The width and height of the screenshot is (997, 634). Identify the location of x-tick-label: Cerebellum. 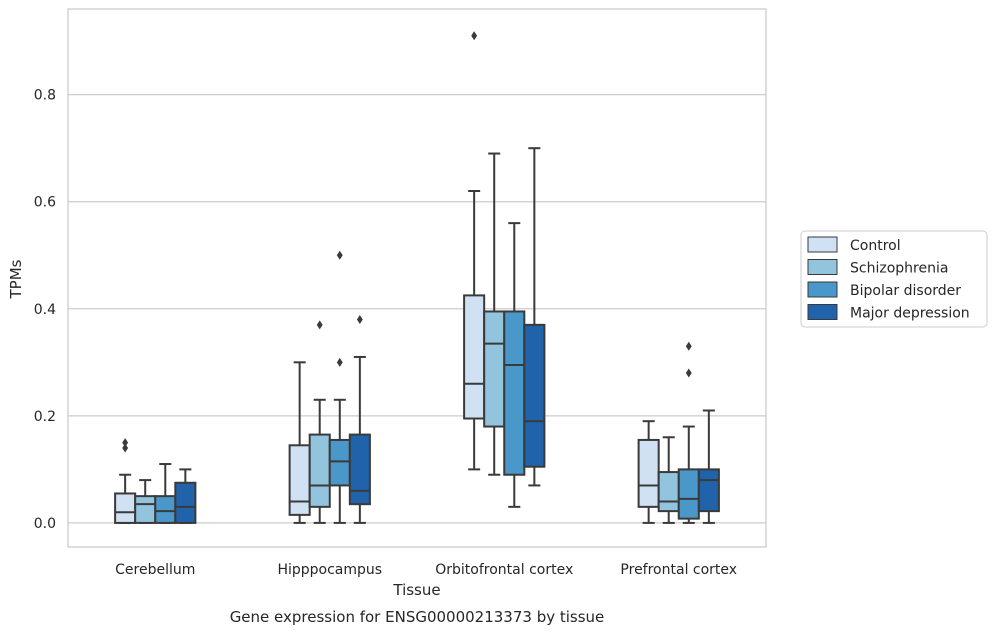
(155, 570).